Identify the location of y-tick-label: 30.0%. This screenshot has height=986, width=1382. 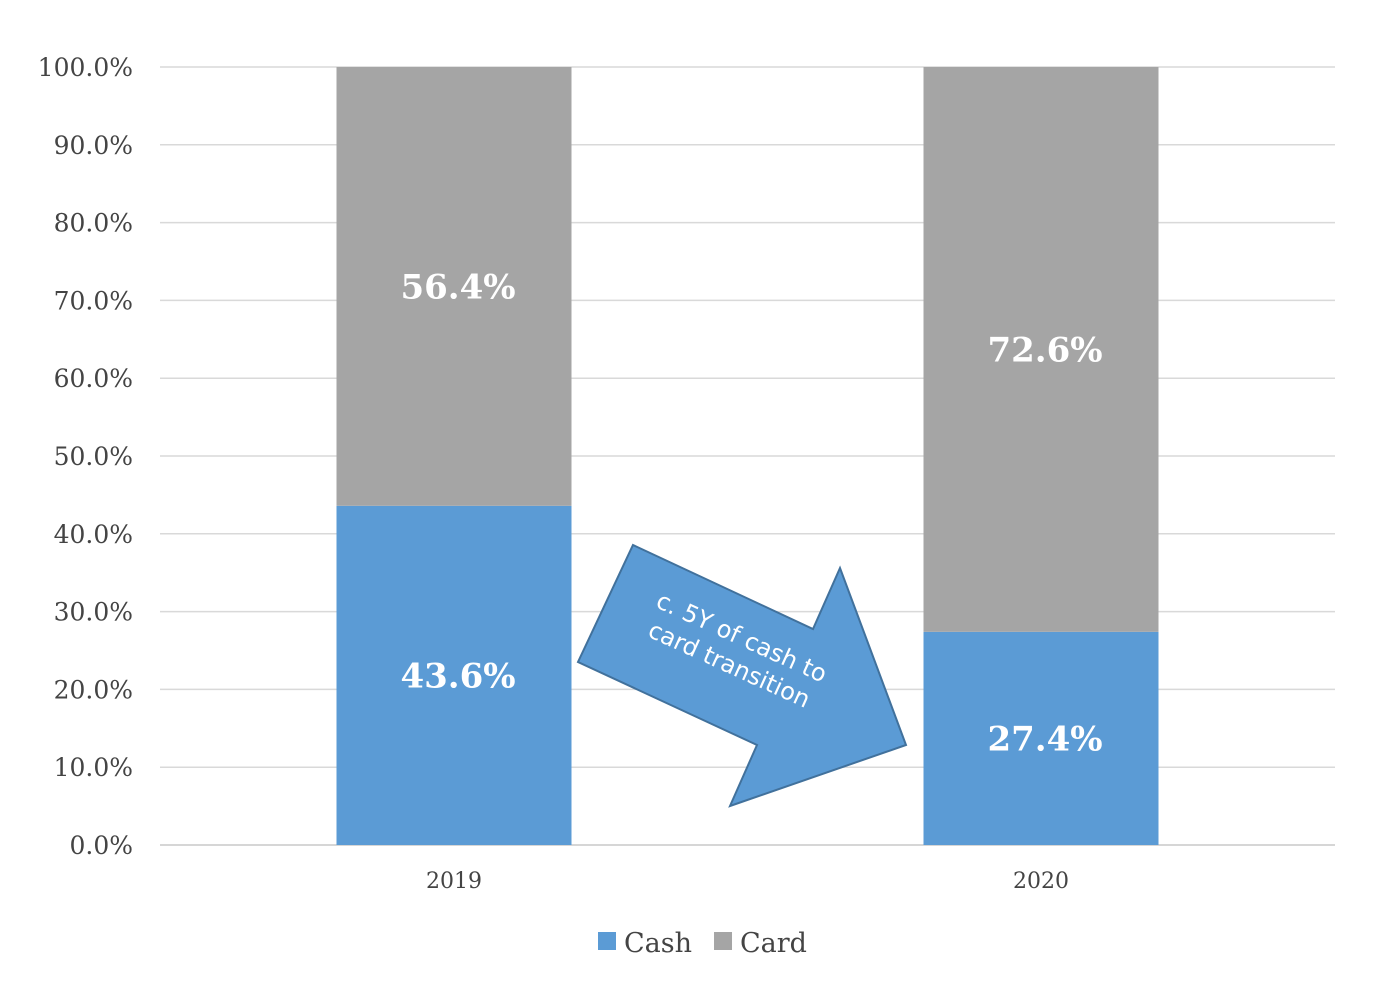
(93, 612).